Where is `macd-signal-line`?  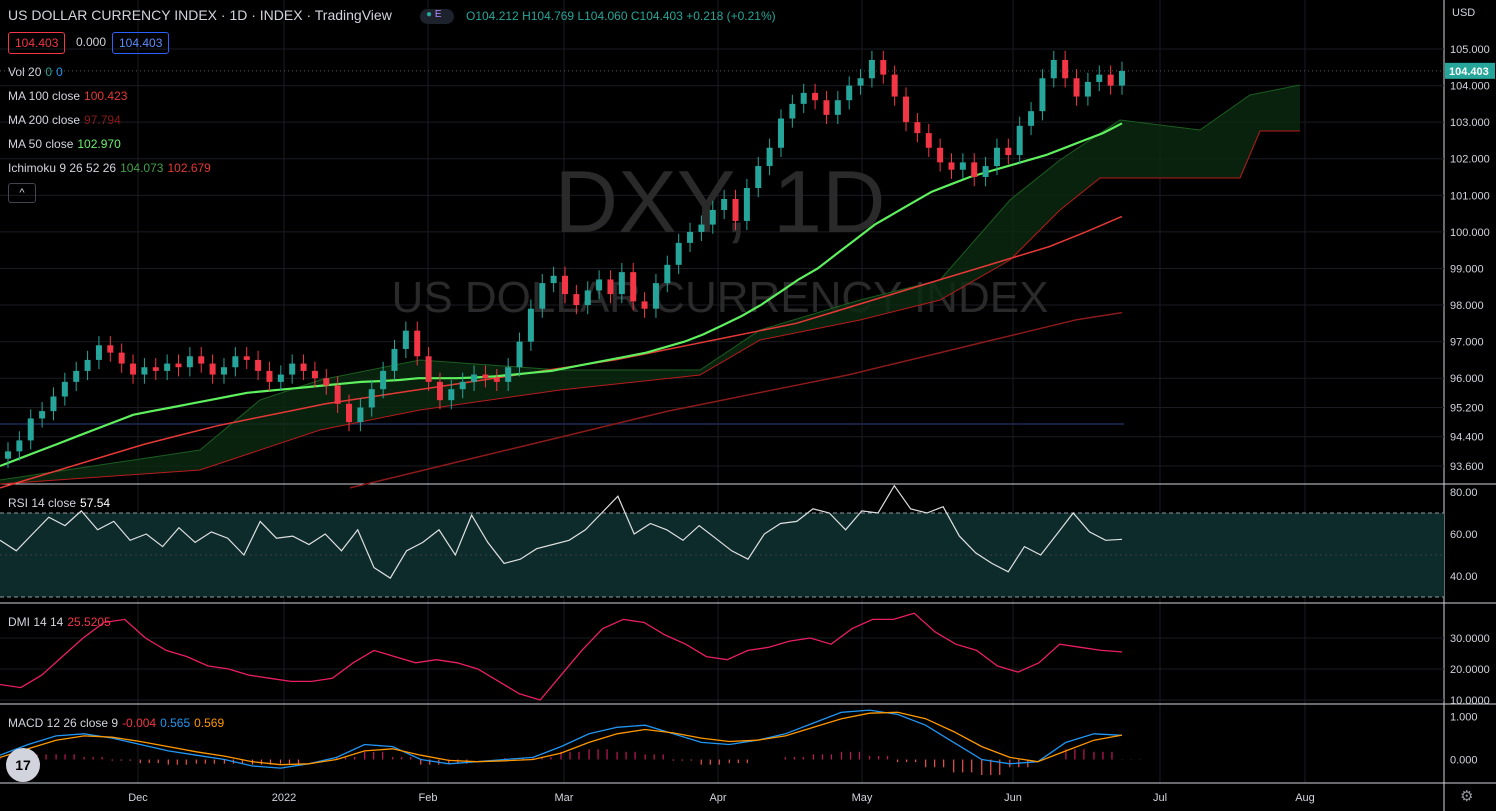 macd-signal-line is located at coordinates (561, 738).